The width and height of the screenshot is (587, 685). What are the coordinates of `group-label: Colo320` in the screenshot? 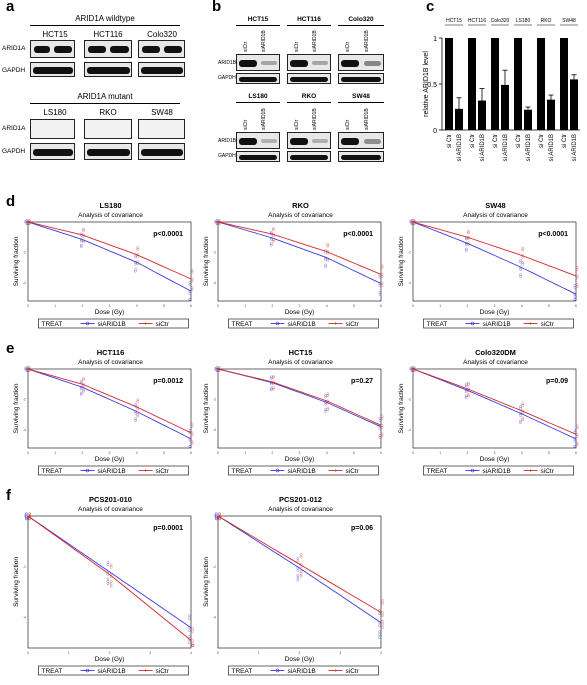 It's located at (500, 21).